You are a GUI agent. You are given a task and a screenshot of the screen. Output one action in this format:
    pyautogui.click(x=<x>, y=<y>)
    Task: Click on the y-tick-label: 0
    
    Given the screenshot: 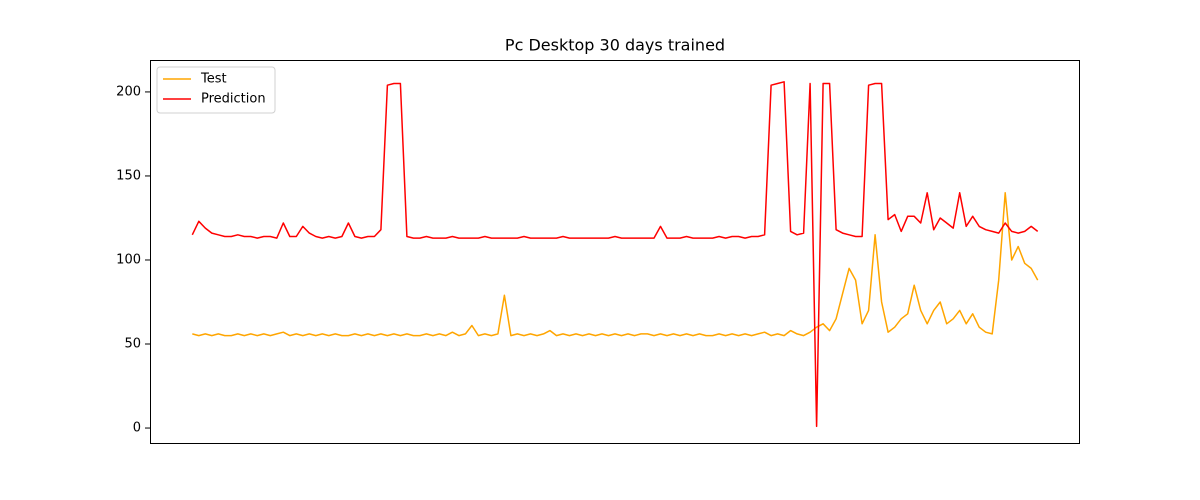 What is the action you would take?
    pyautogui.click(x=137, y=428)
    